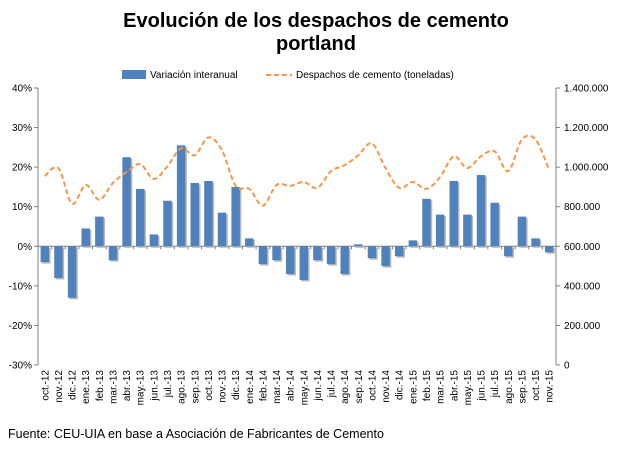 Image resolution: width=632 pixels, height=449 pixels. Describe the element at coordinates (550, 386) in the screenshot. I see `x-tick-label: nov.-15` at that location.